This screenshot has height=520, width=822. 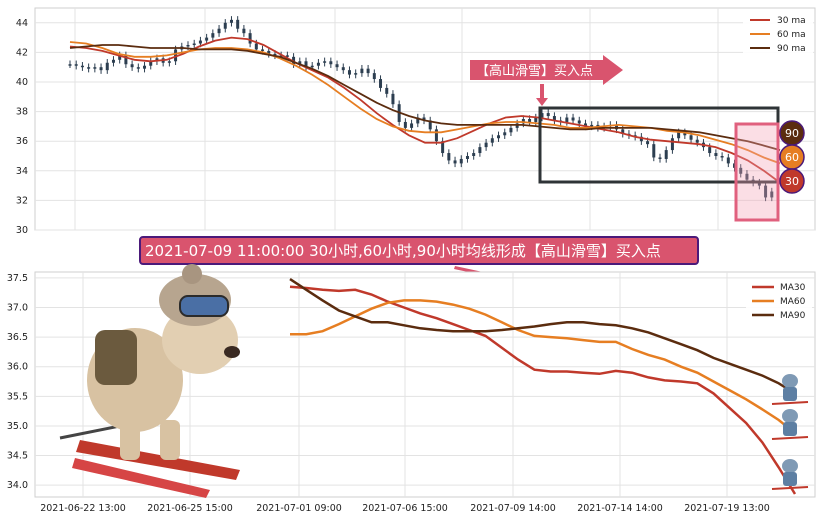 What do you see at coordinates (299, 508) in the screenshot?
I see `ma-x-tick: 2021-07-01 09:00` at bounding box center [299, 508].